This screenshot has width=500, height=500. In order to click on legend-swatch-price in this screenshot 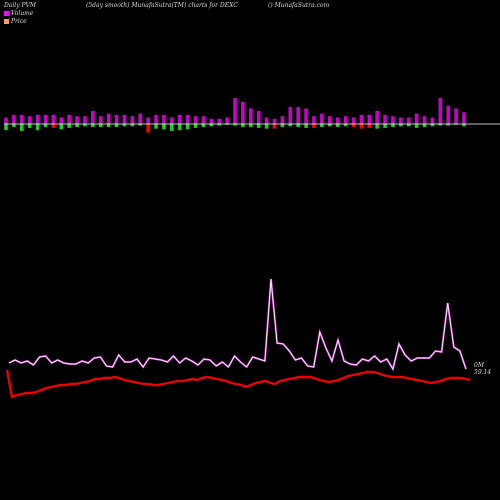, I will do `click(6, 21)`.